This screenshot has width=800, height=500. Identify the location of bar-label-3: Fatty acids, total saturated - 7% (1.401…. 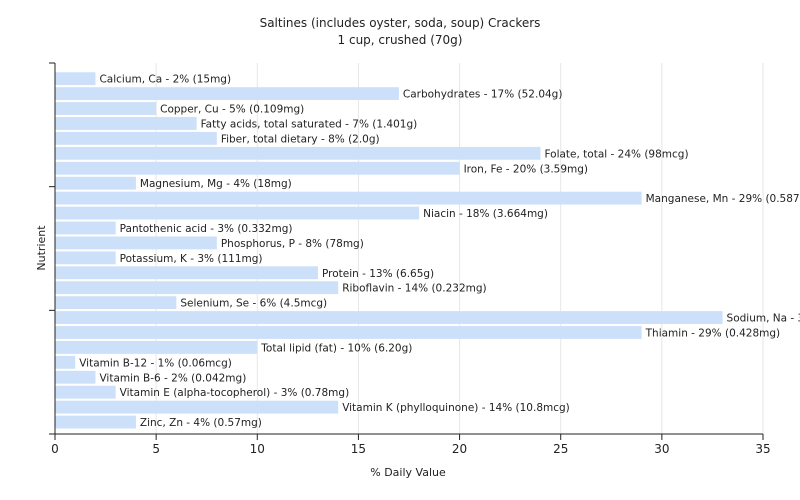
(309, 124).